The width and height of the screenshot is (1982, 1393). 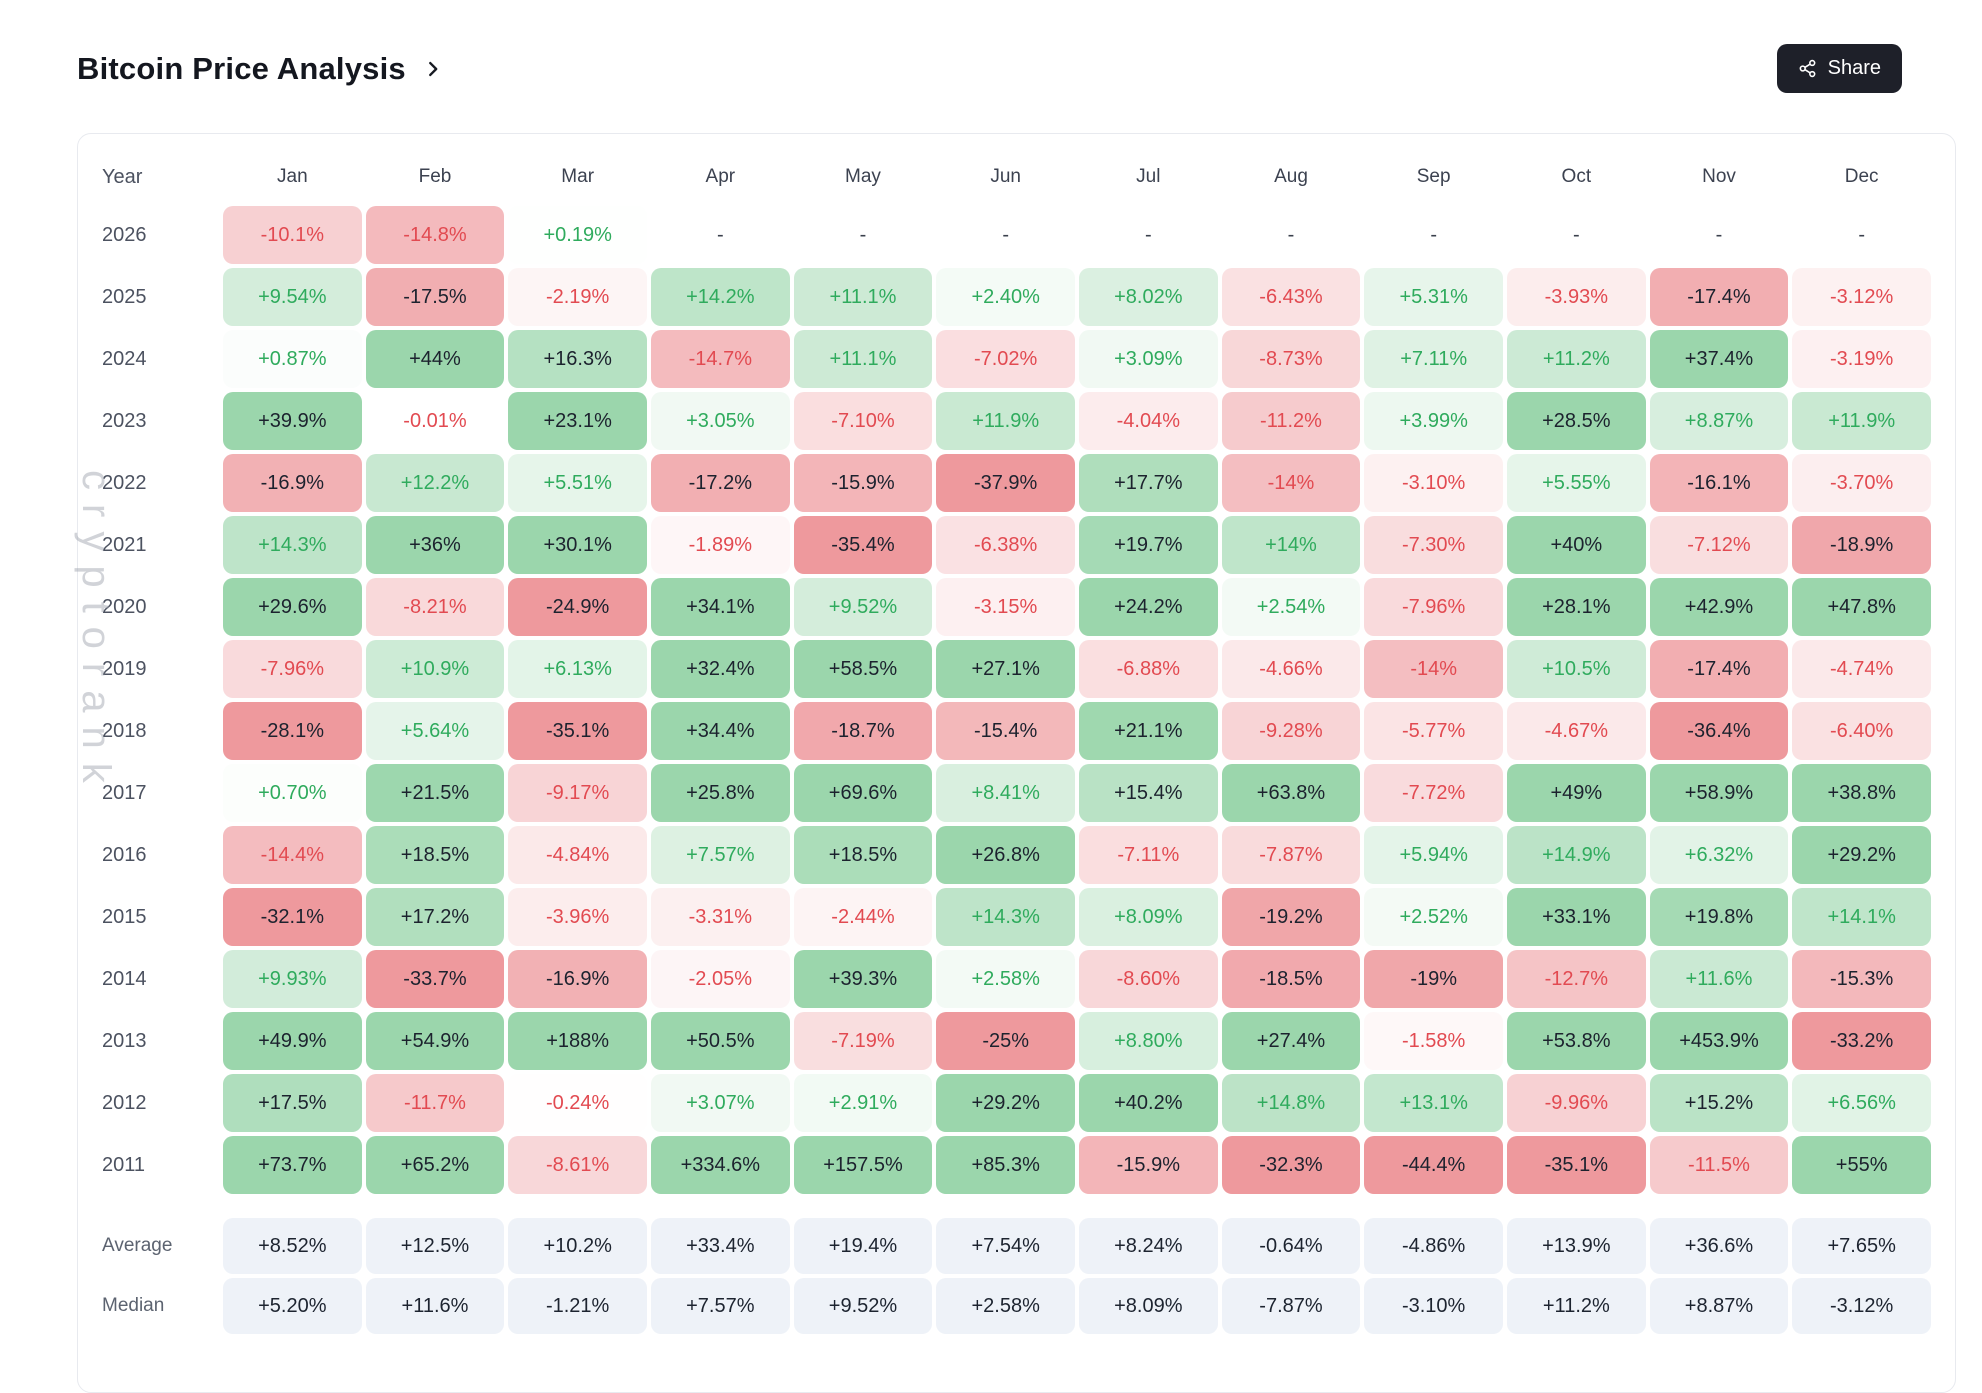 I want to click on cell-2023-jun: +11.9%, so click(x=1005, y=421).